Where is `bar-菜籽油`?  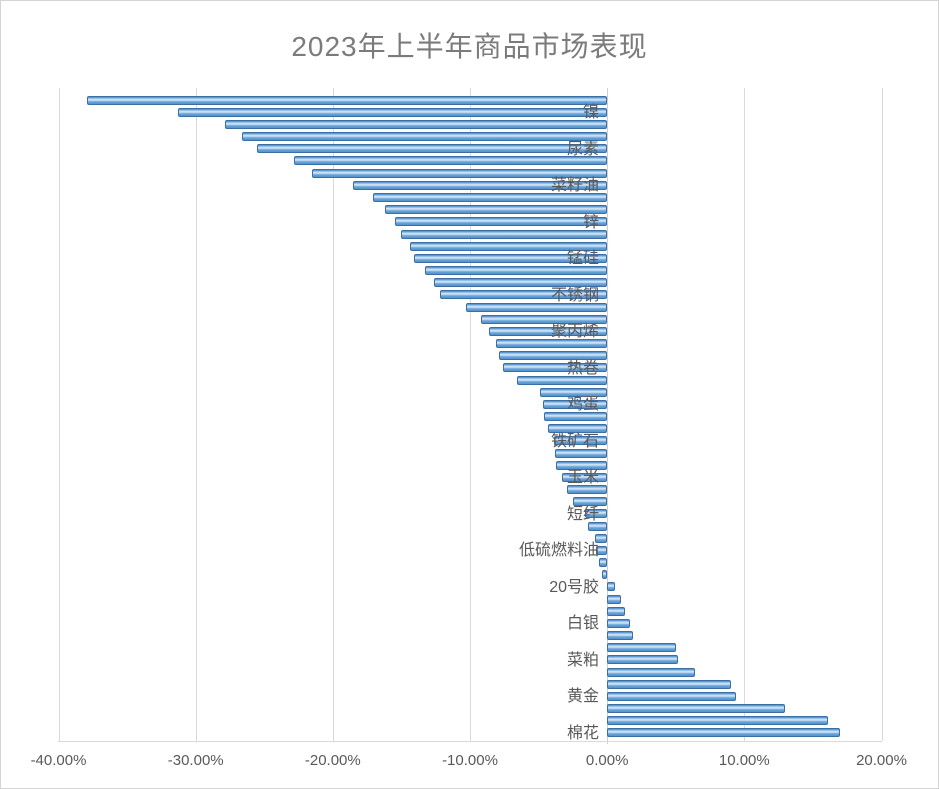 bar-菜籽油 is located at coordinates (480, 185).